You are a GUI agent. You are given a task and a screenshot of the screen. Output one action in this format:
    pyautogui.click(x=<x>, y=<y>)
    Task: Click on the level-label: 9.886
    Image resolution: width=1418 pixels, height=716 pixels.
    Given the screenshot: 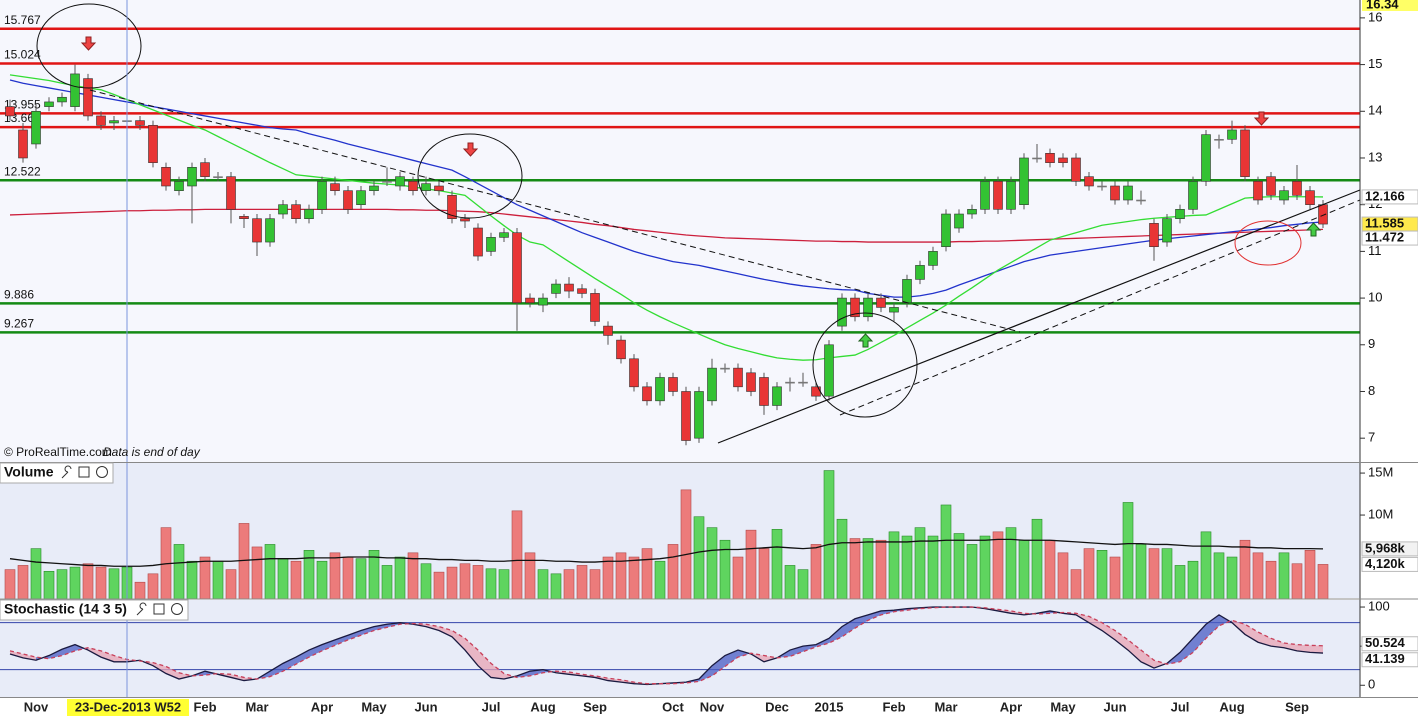 What is the action you would take?
    pyautogui.click(x=19, y=295)
    